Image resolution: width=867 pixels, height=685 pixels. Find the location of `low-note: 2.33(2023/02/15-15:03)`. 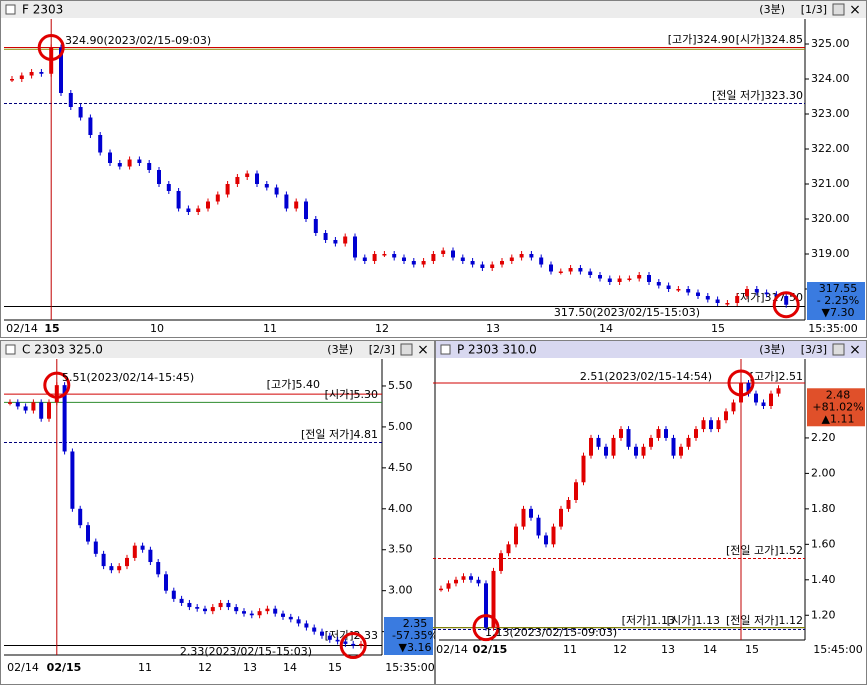

low-note: 2.33(2023/02/15-15:03) is located at coordinates (246, 651).